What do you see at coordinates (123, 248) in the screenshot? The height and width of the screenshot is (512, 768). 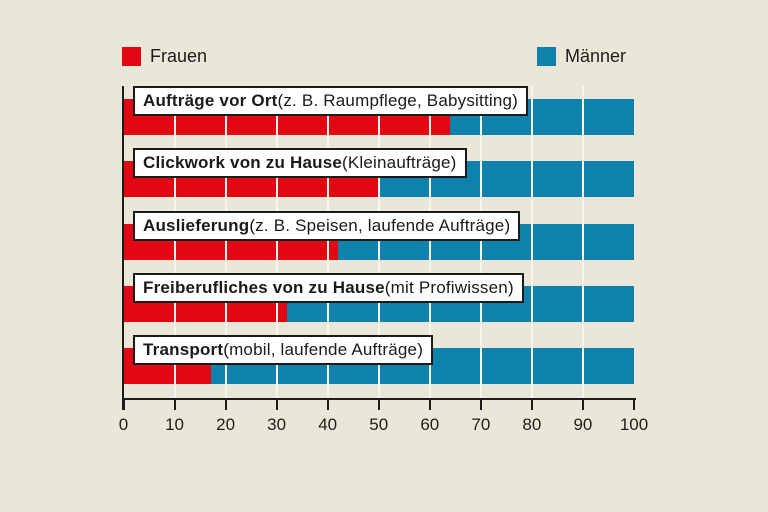 I see `y-axis-line` at bounding box center [123, 248].